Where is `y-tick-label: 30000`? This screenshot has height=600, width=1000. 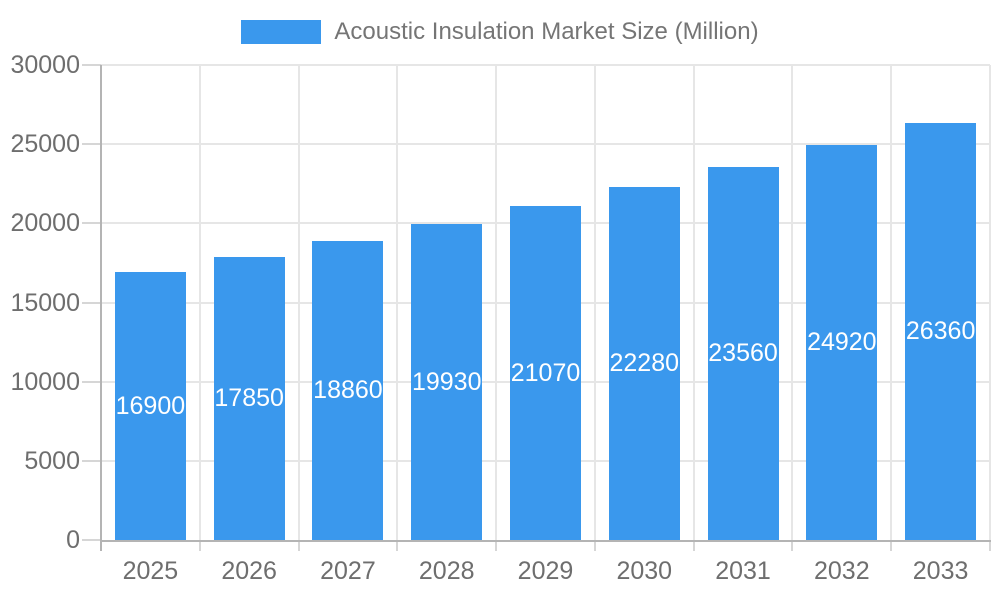 y-tick-label: 30000 is located at coordinates (45, 65).